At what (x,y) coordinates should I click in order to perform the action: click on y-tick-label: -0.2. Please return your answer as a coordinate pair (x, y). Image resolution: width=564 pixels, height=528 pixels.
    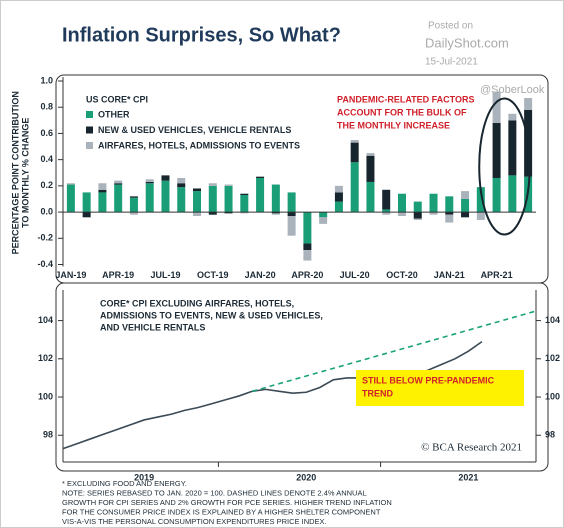
    Looking at the image, I should click on (45, 238).